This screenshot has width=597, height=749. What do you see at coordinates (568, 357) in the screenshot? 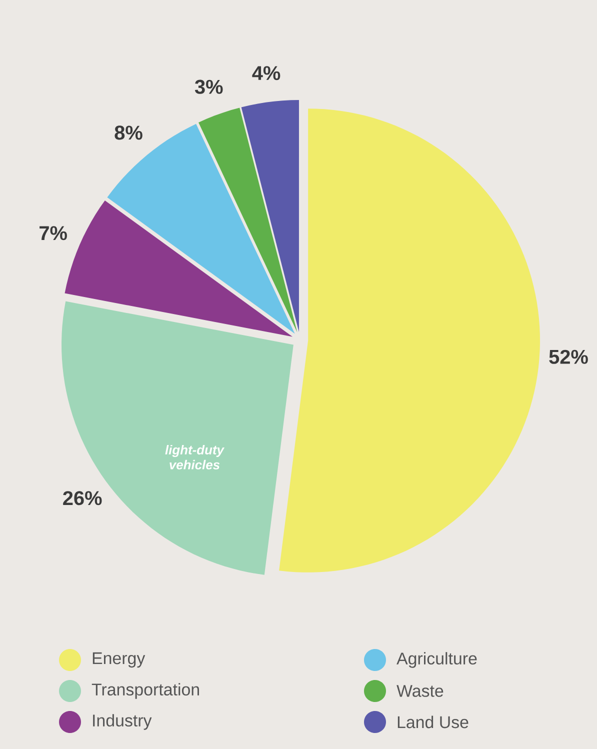
I see `data-label: 52%` at bounding box center [568, 357].